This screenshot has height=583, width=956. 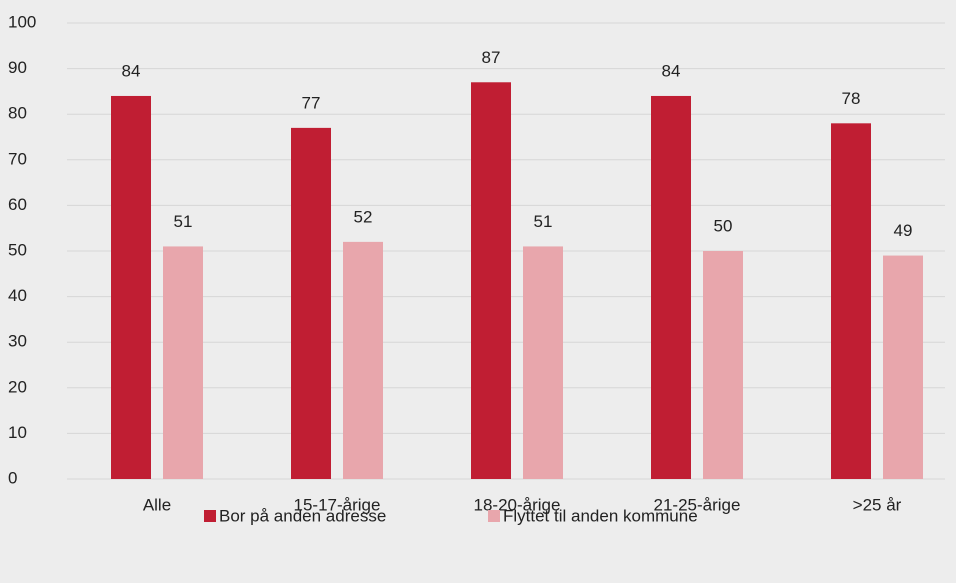 I want to click on y-tick-label: 40, so click(x=17, y=295).